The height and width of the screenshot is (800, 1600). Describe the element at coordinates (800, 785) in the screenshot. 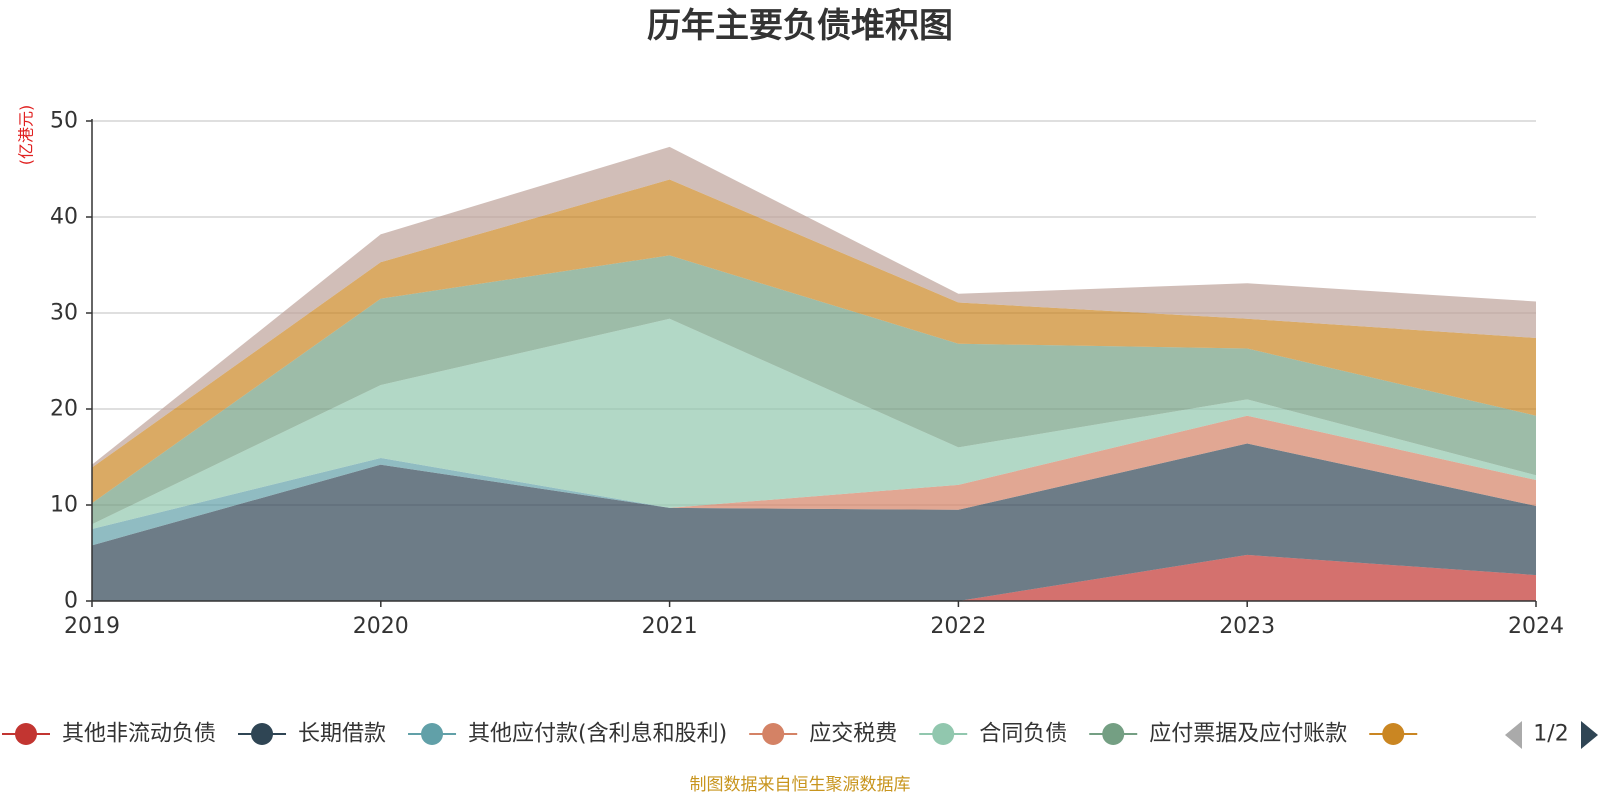

I see `data-source-note: 制图数据来自恒生聚源数据库` at that location.